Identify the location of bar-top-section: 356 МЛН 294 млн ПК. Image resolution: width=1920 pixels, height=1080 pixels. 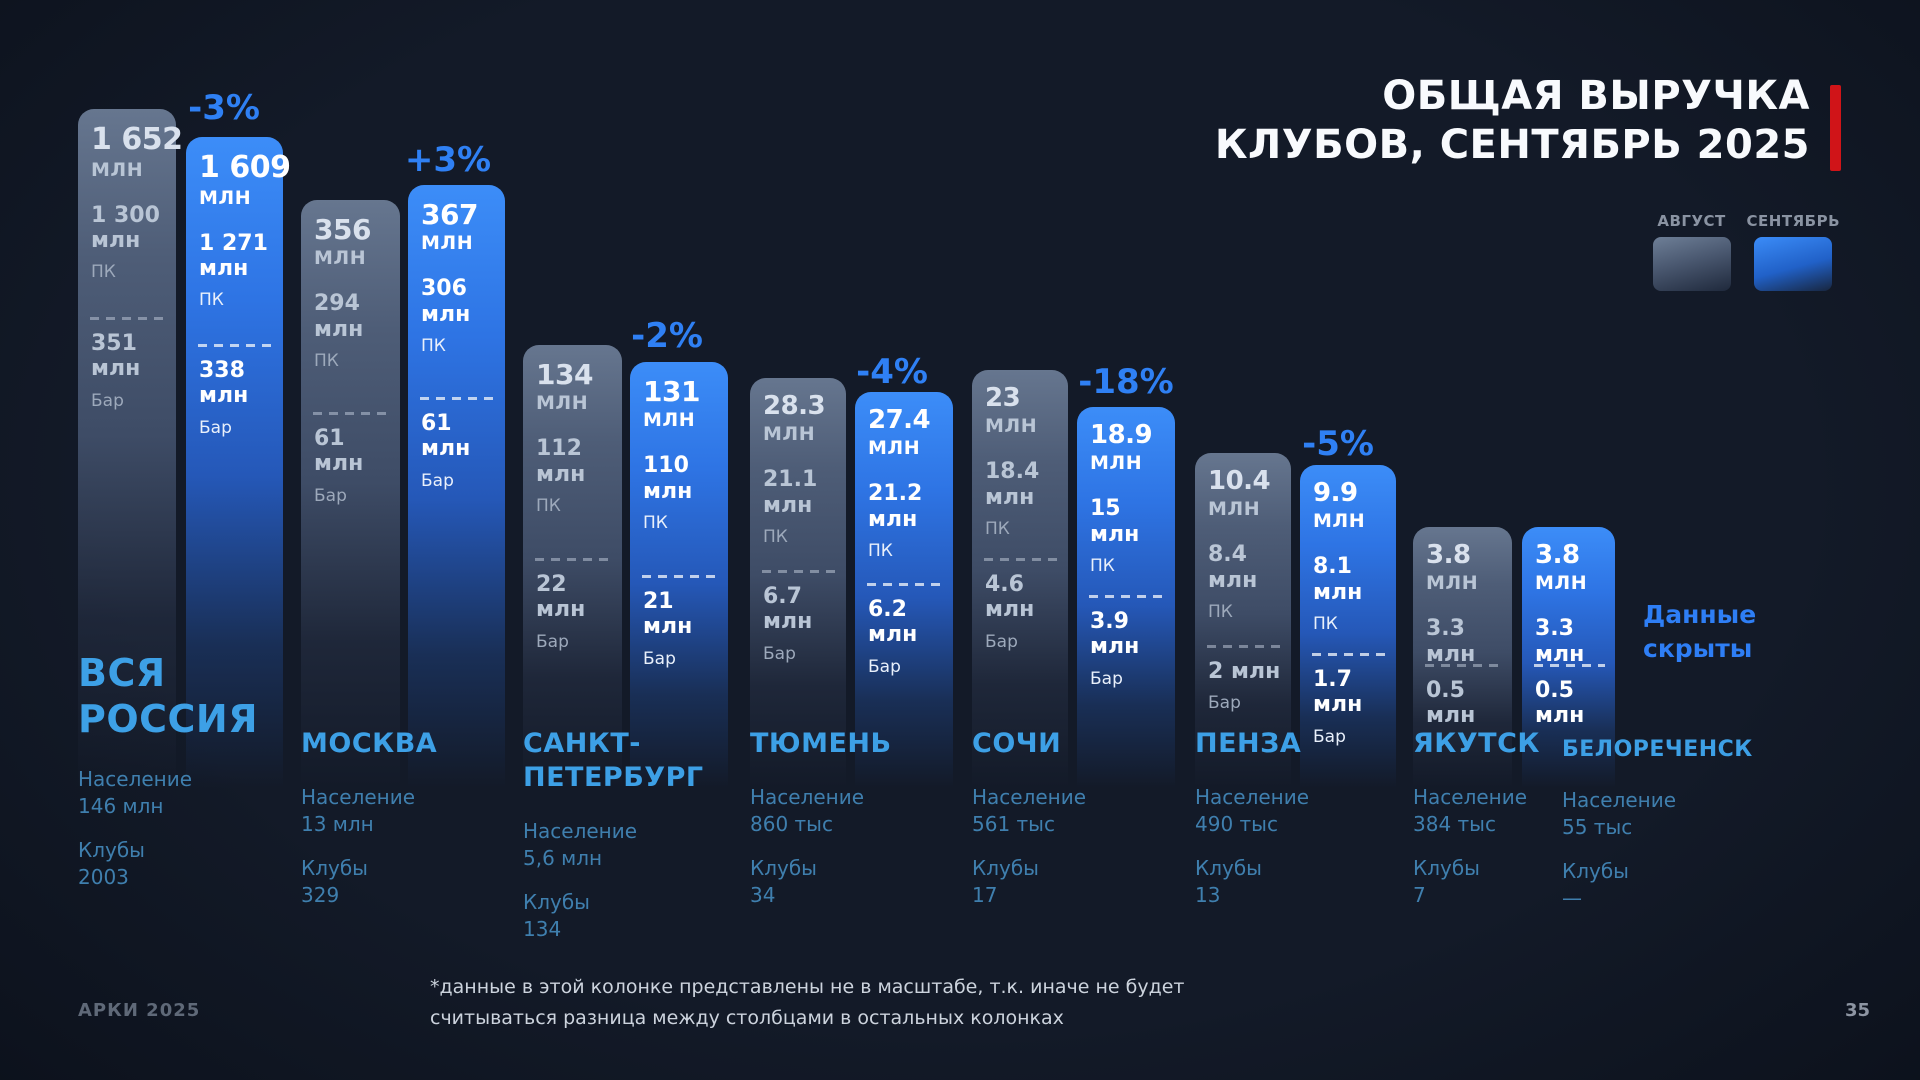
(350, 293).